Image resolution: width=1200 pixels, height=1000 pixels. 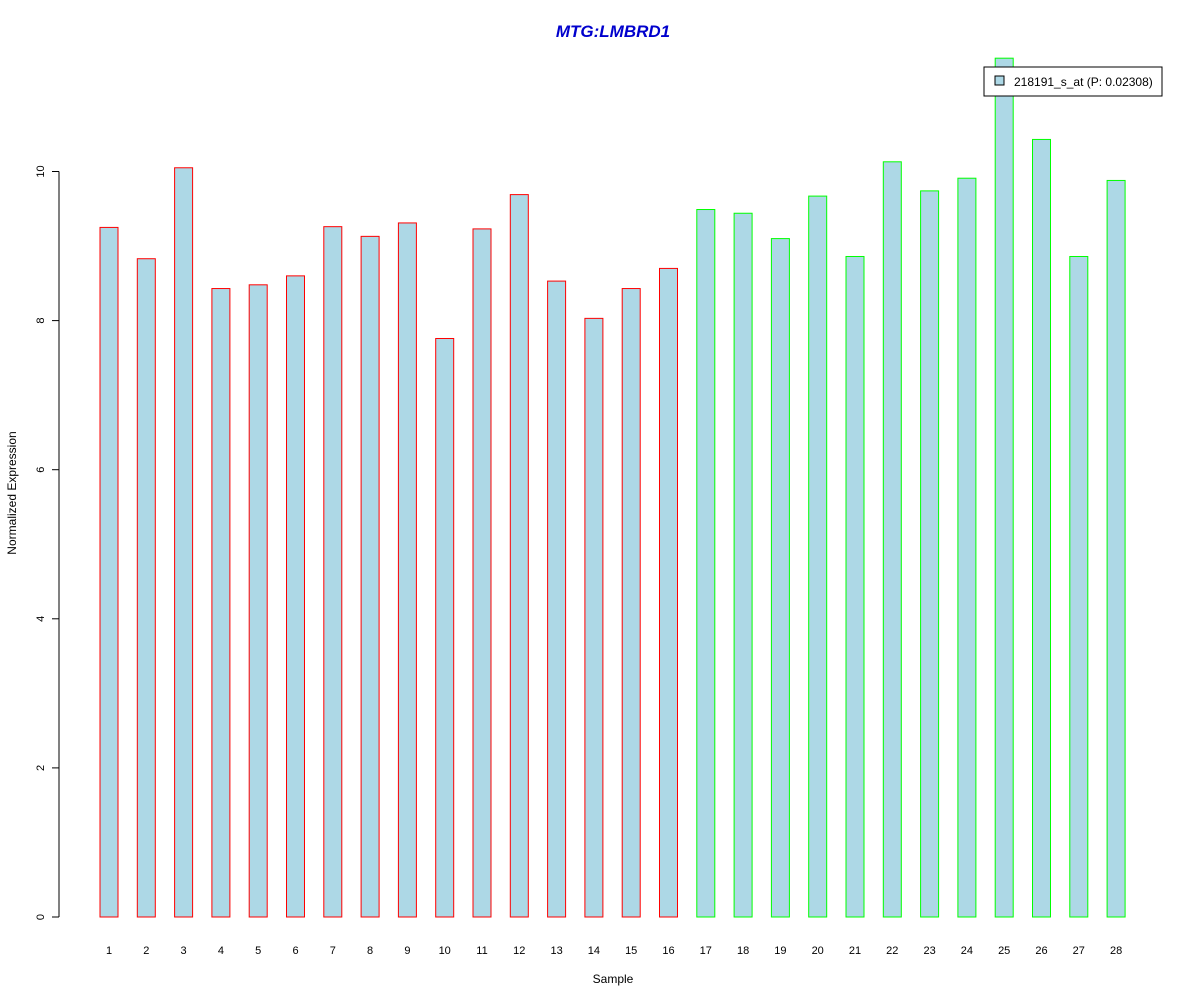 What do you see at coordinates (1079, 951) in the screenshot?
I see `x-tick-label: 27` at bounding box center [1079, 951].